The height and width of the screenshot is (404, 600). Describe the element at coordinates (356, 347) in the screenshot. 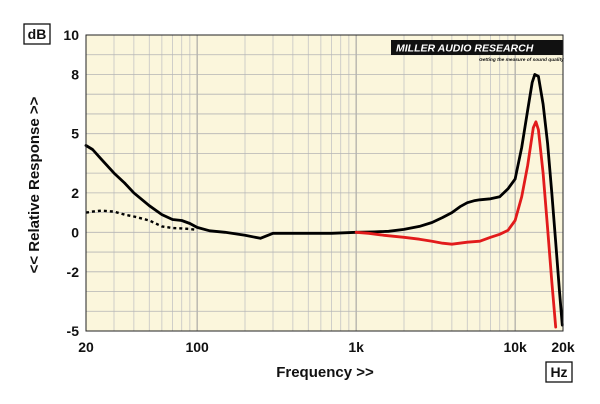

I see `x-tick-label: 1k` at that location.